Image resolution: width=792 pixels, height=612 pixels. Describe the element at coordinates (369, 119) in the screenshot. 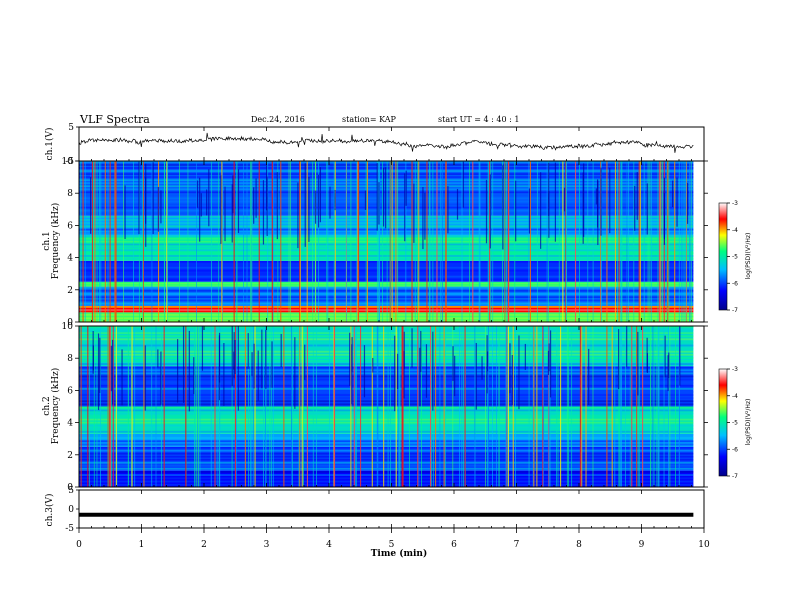

I see `station-label: station= KAP` at that location.